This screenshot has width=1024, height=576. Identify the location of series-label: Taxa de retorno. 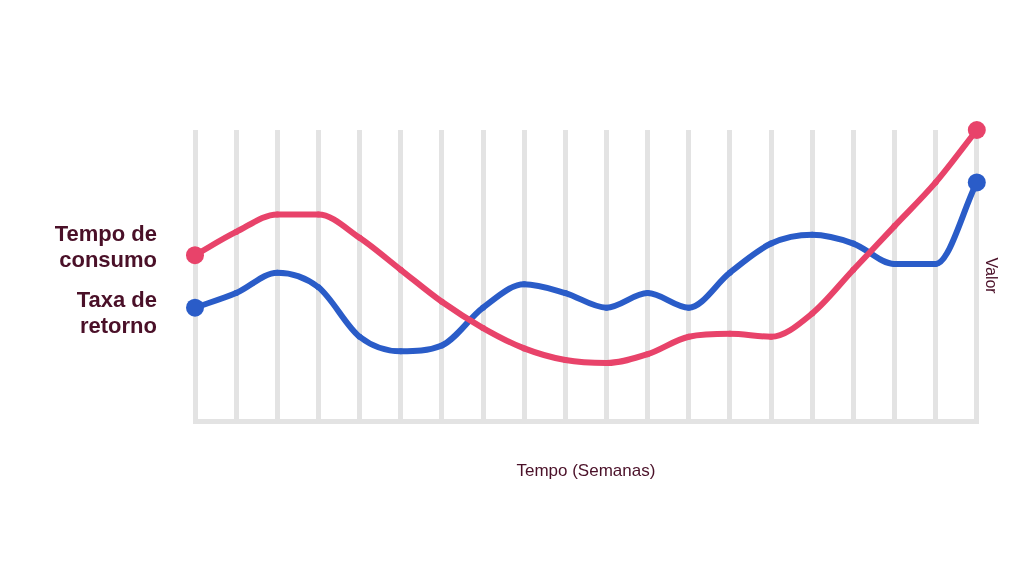
(116, 313).